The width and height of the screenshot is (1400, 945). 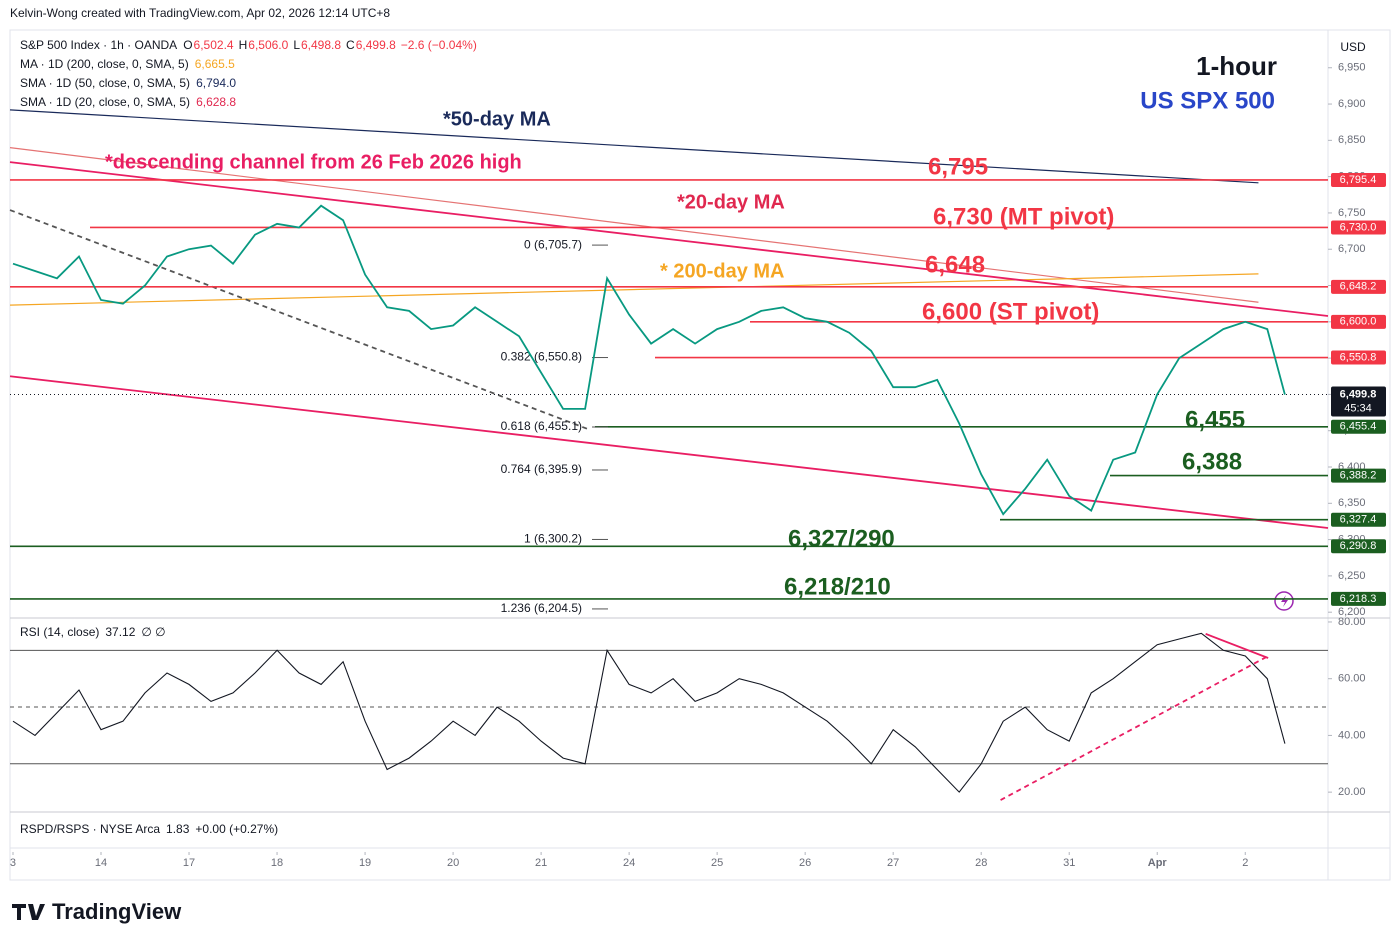 I want to click on y-tick-label: 20.00, so click(x=1352, y=792).